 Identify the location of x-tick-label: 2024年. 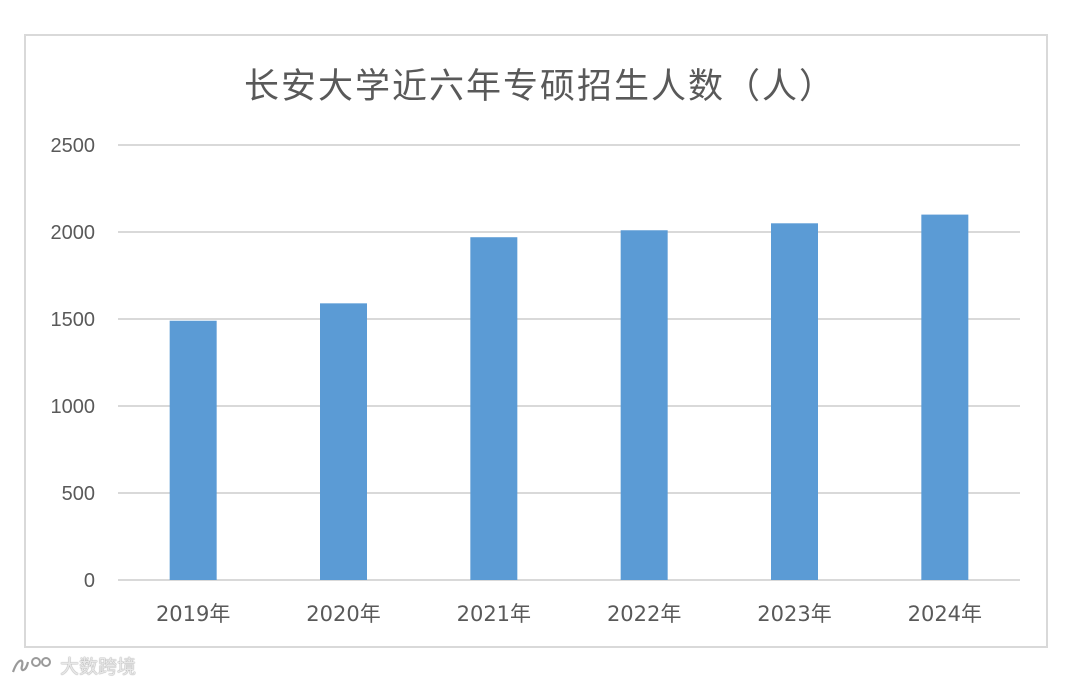
(945, 614).